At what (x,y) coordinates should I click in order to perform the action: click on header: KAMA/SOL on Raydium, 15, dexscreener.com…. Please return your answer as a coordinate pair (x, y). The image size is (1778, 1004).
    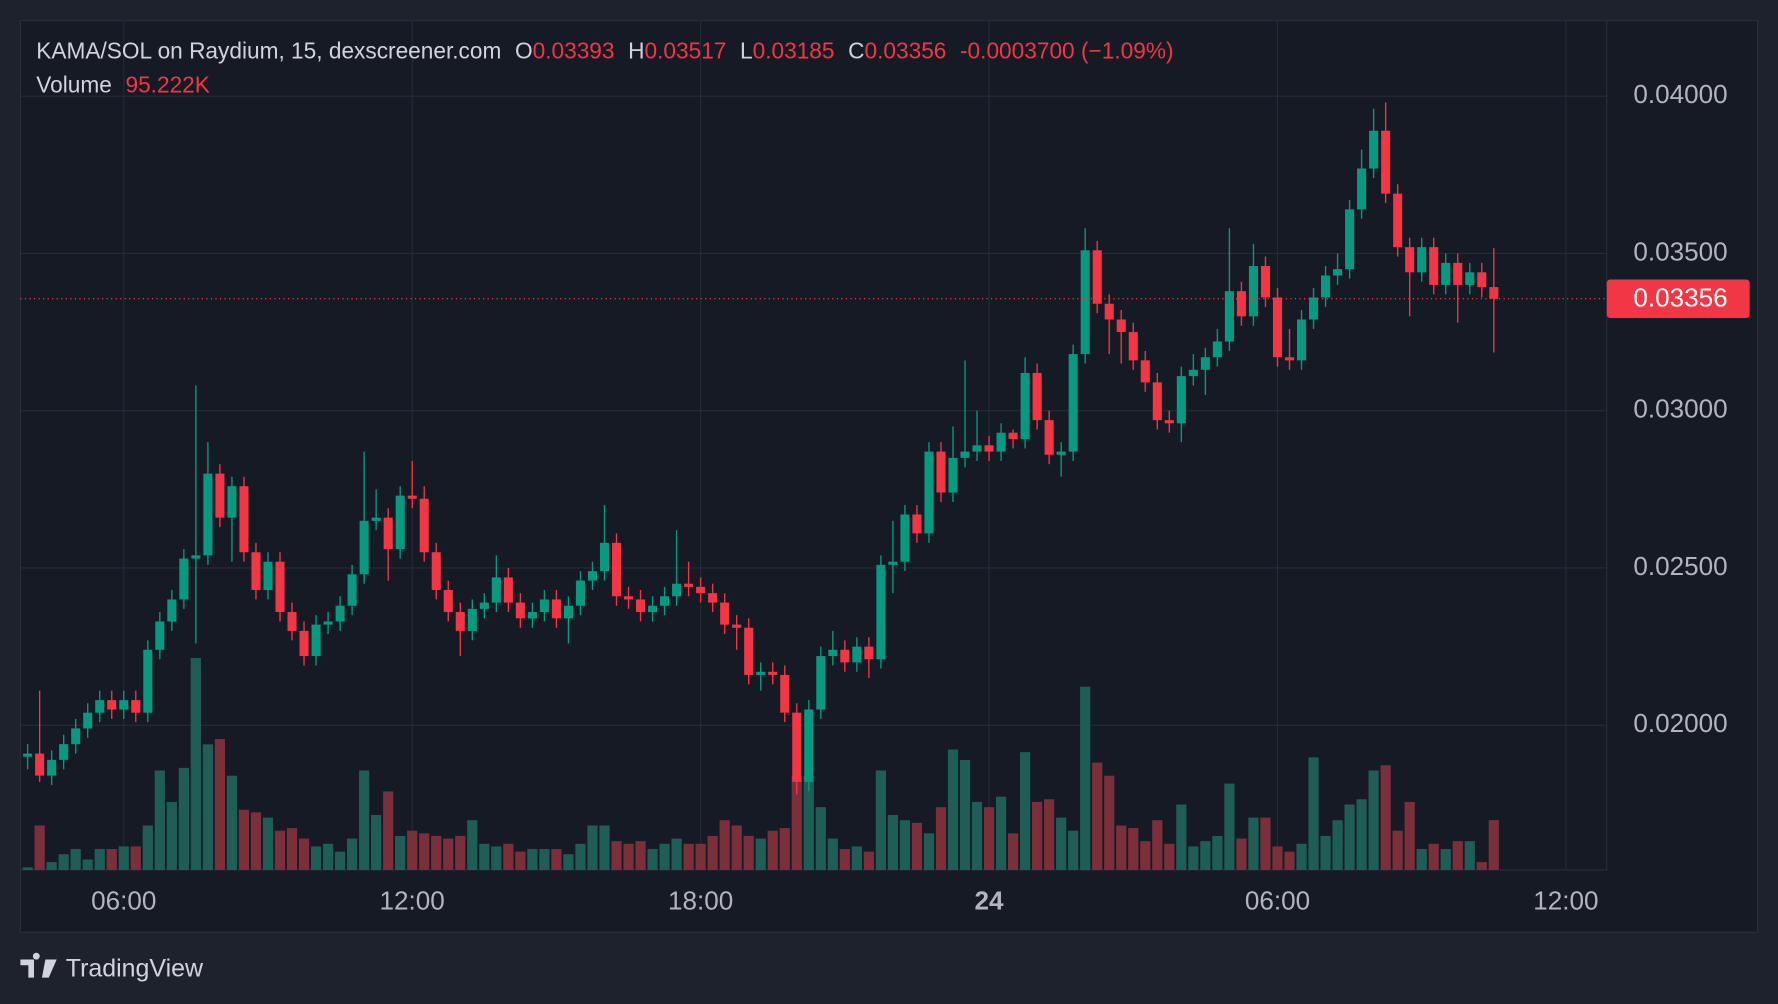
    Looking at the image, I should click on (604, 50).